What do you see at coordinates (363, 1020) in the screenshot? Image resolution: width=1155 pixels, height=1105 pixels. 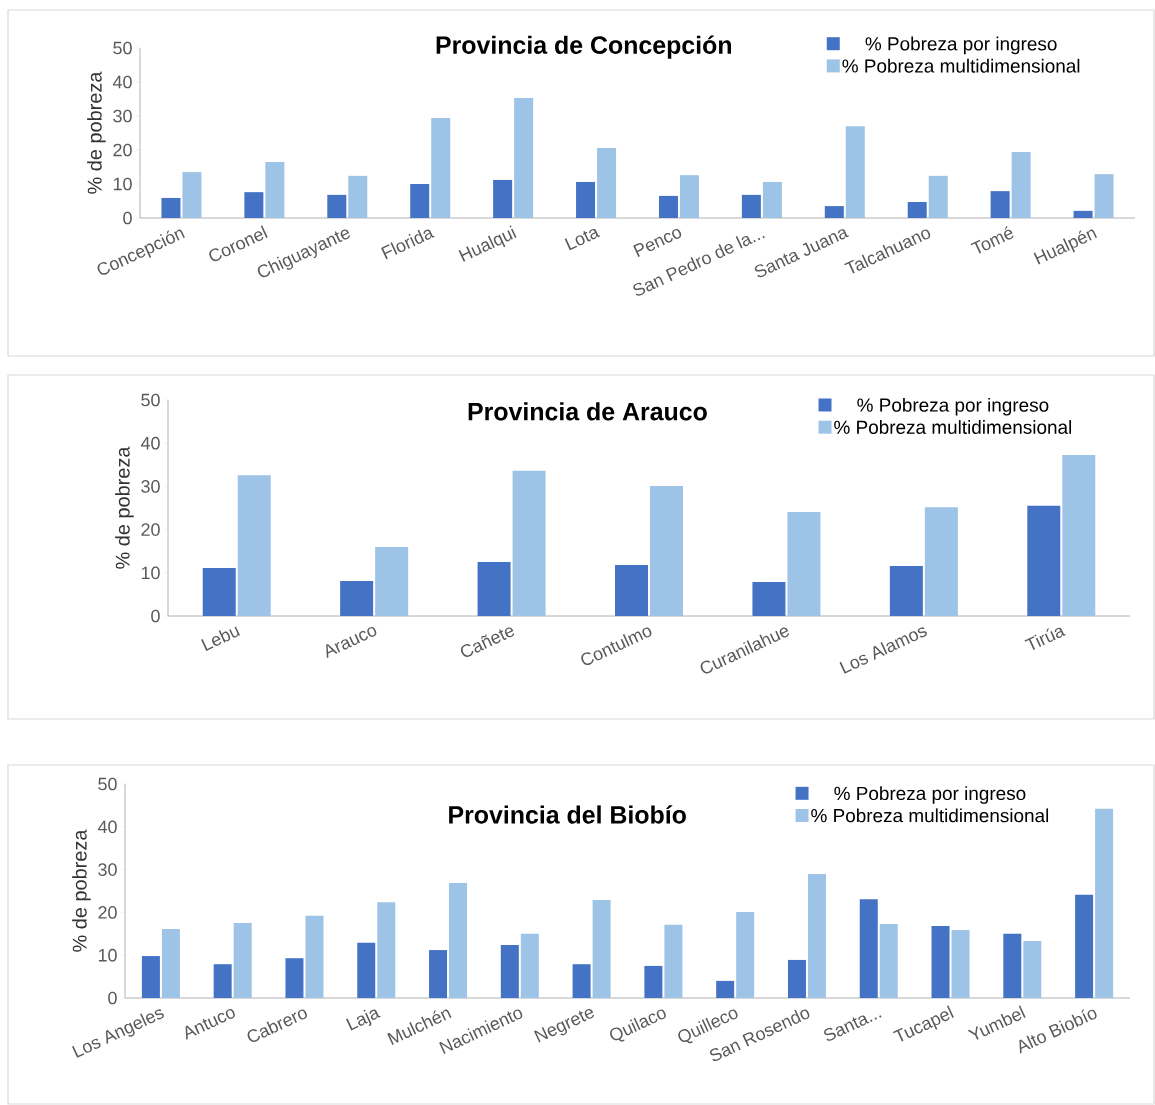 I see `x-tick-label: Laja` at bounding box center [363, 1020].